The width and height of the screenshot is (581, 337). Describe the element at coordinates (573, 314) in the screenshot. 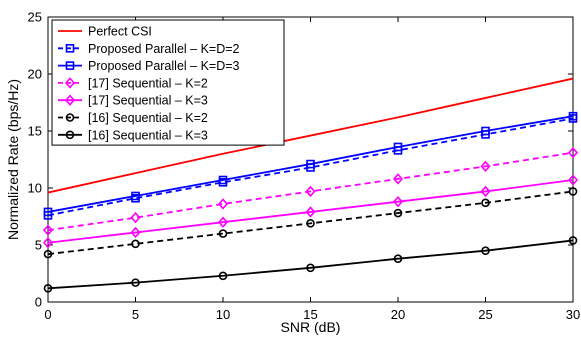

I see `x-tick-label: 30` at that location.